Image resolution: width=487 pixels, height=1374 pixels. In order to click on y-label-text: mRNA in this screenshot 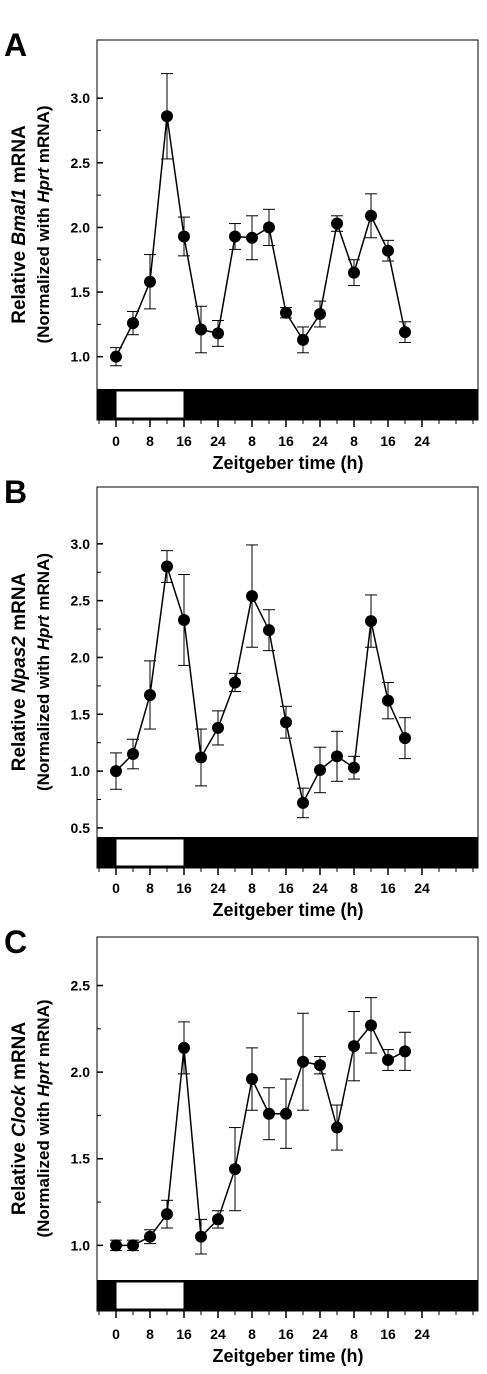, I will do `click(19, 604)`.